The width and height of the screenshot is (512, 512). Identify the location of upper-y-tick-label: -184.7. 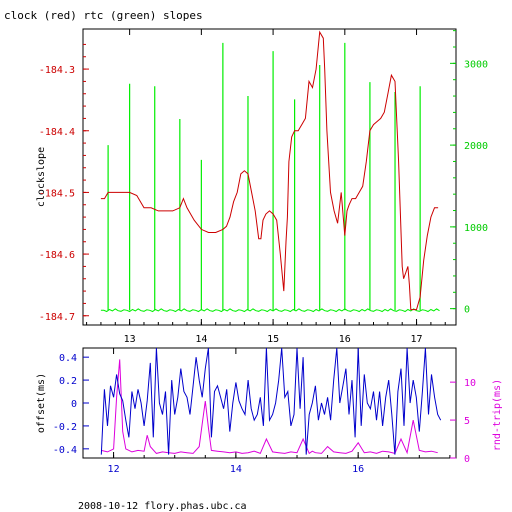
(57, 317).